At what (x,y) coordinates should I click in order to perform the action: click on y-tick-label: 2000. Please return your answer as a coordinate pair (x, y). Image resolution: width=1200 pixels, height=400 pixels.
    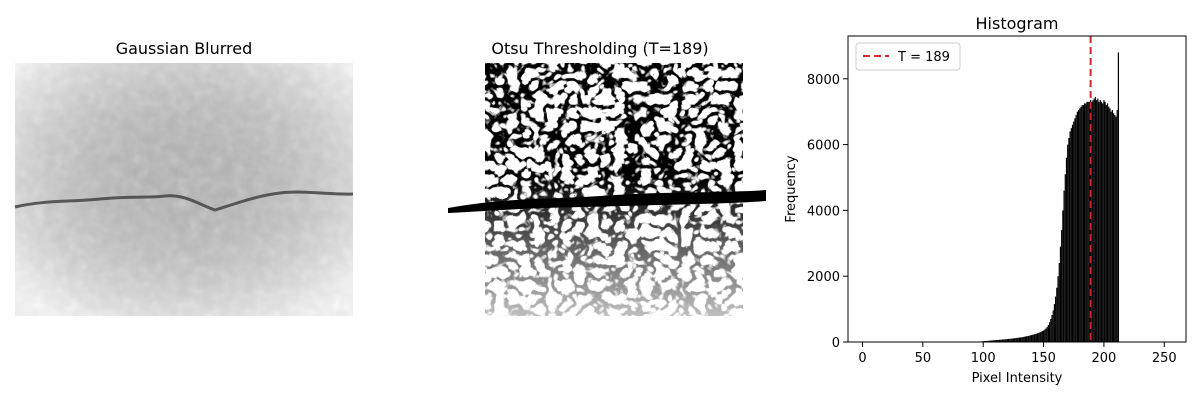
    Looking at the image, I should click on (823, 277).